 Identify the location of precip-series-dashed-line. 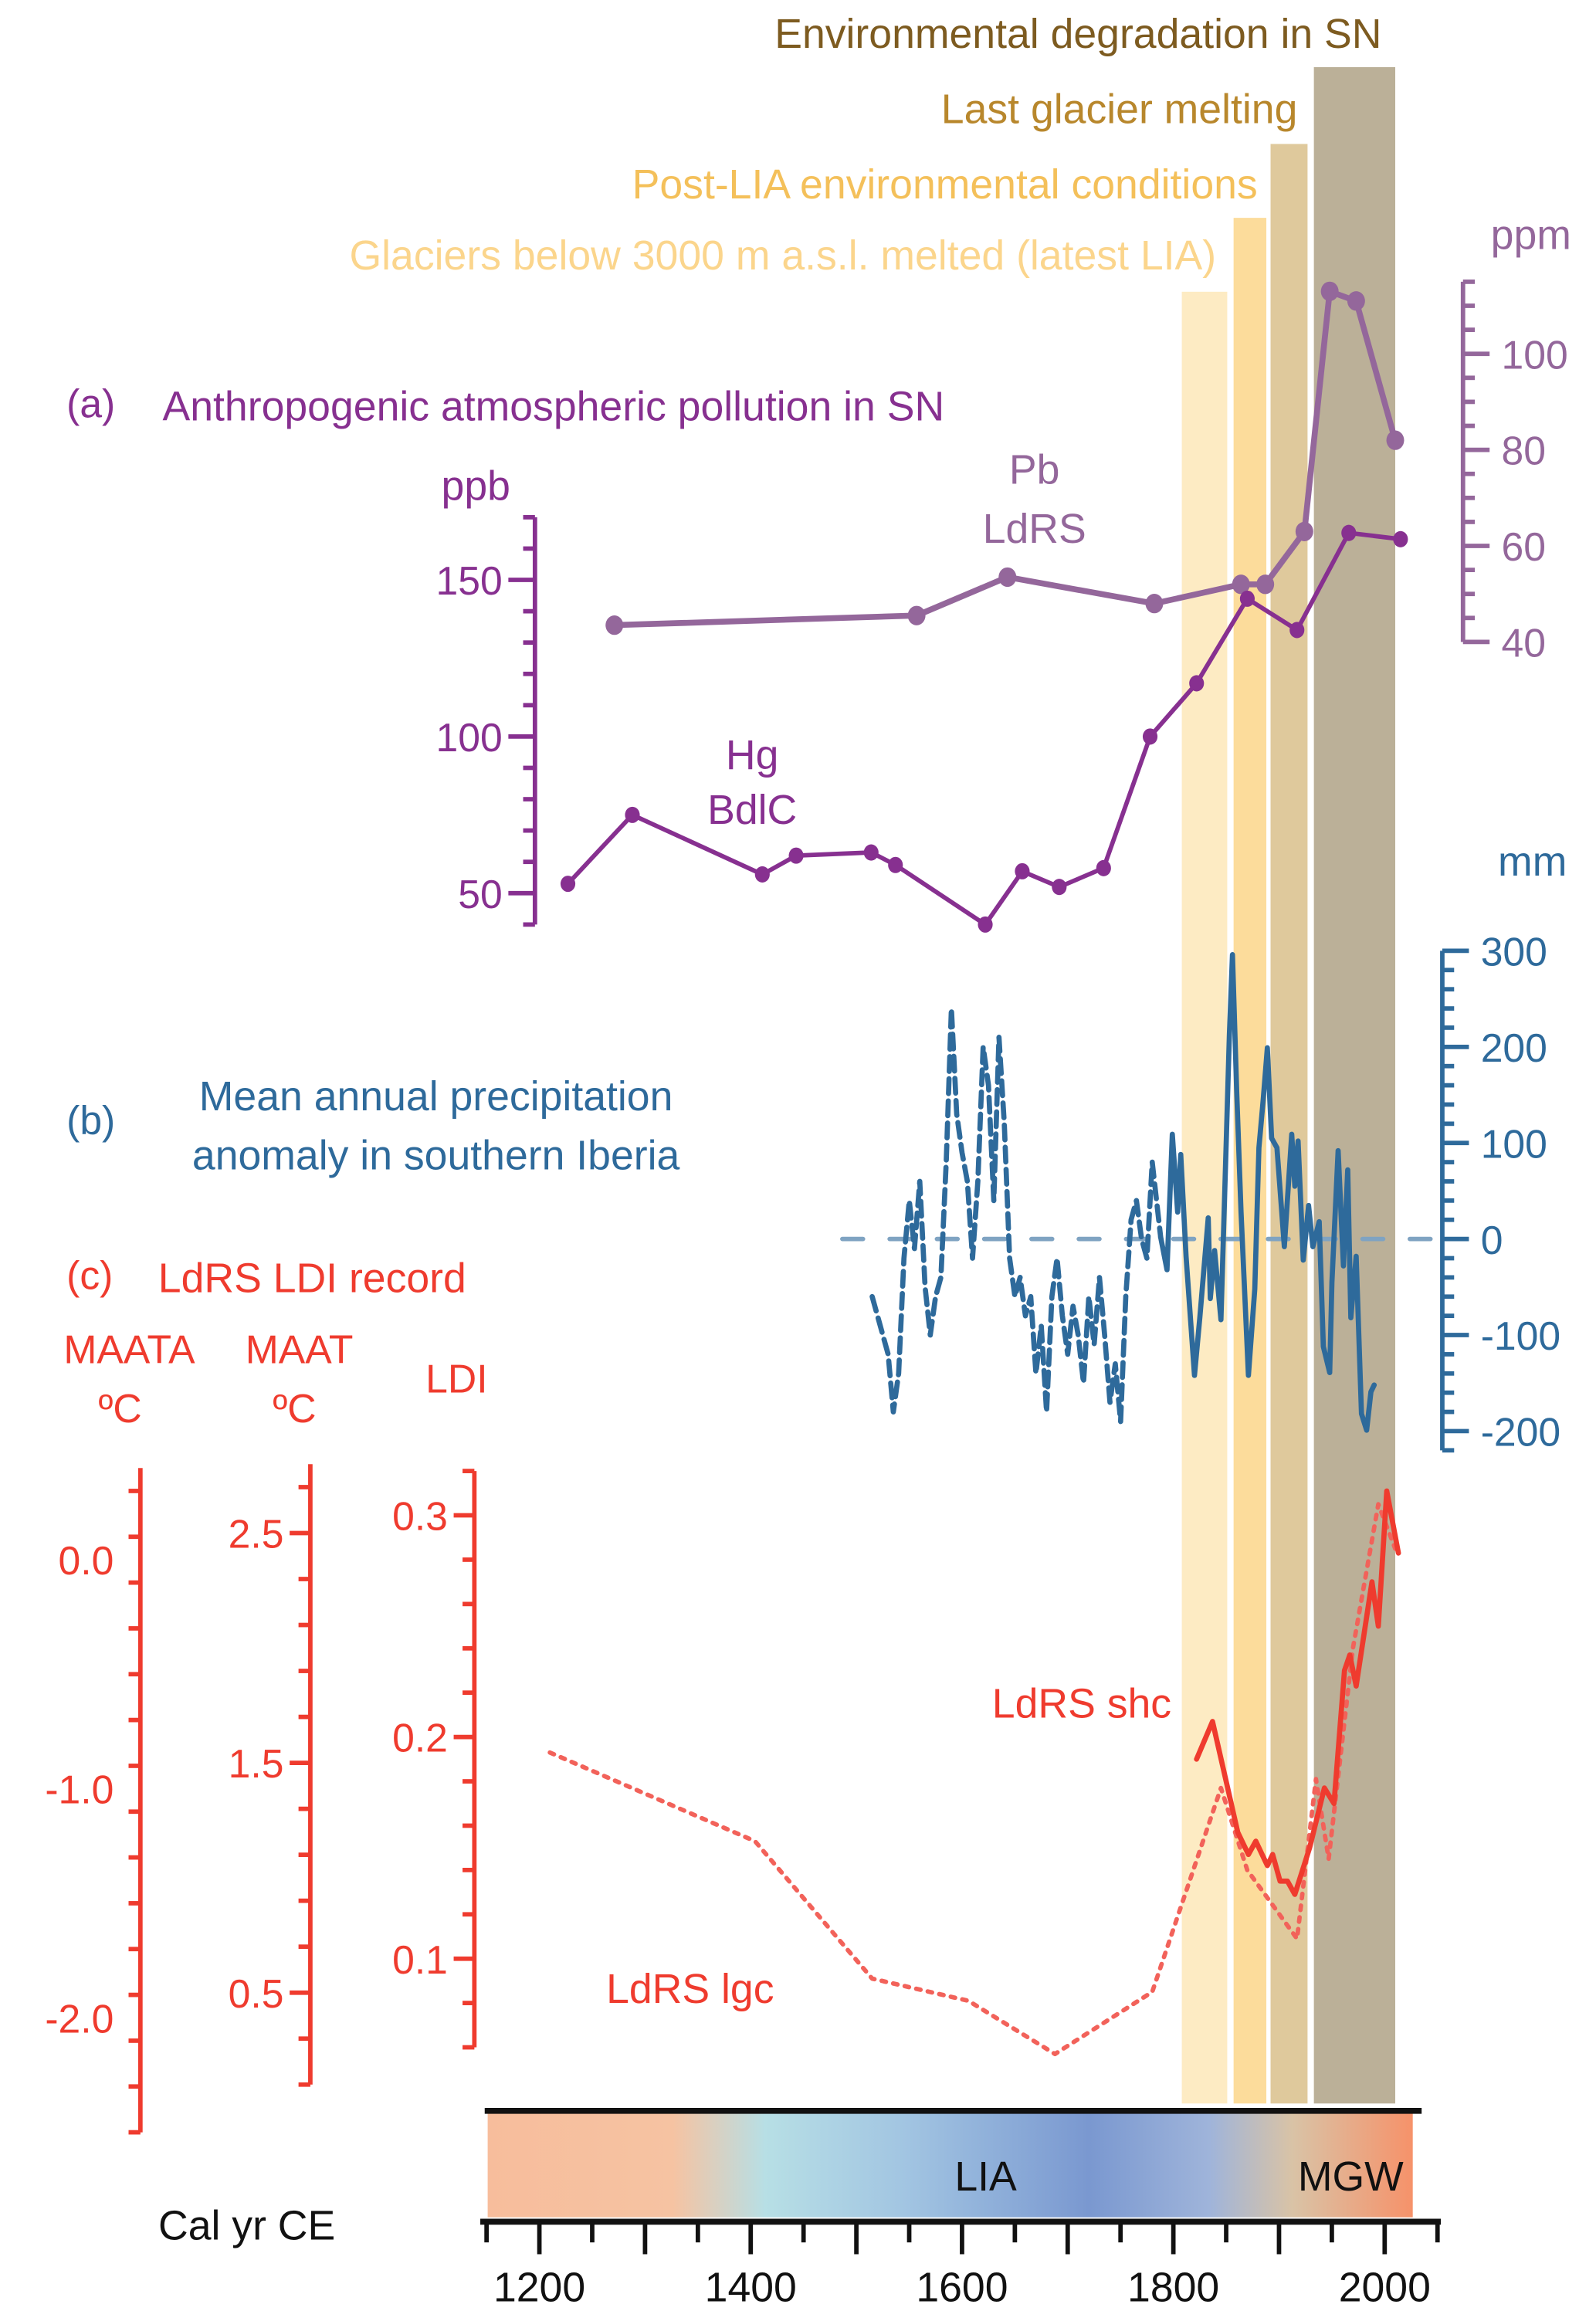
(1016, 1215).